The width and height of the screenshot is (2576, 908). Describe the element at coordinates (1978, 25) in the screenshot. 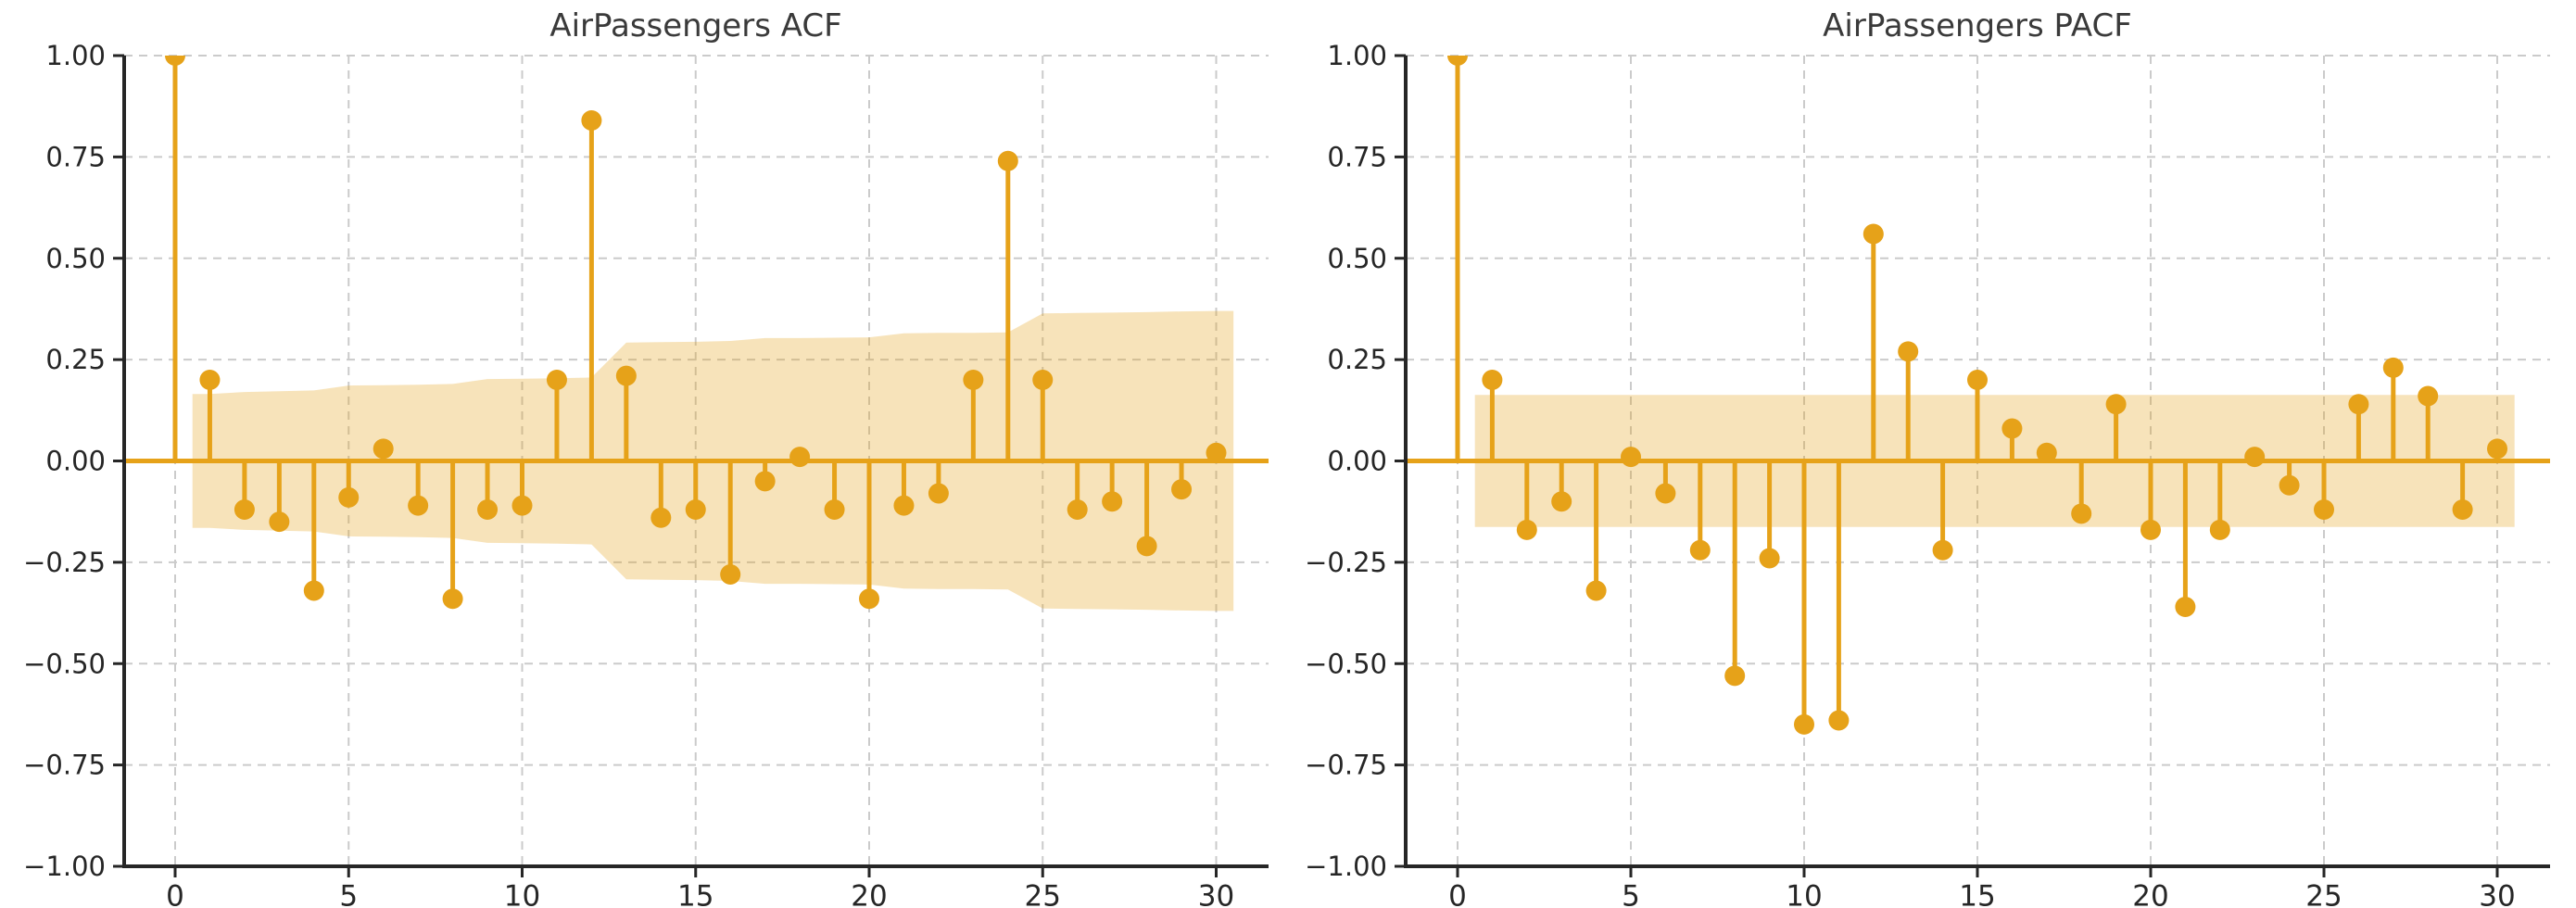

I see `pacf-plot-title: AirPassengers PACF` at that location.